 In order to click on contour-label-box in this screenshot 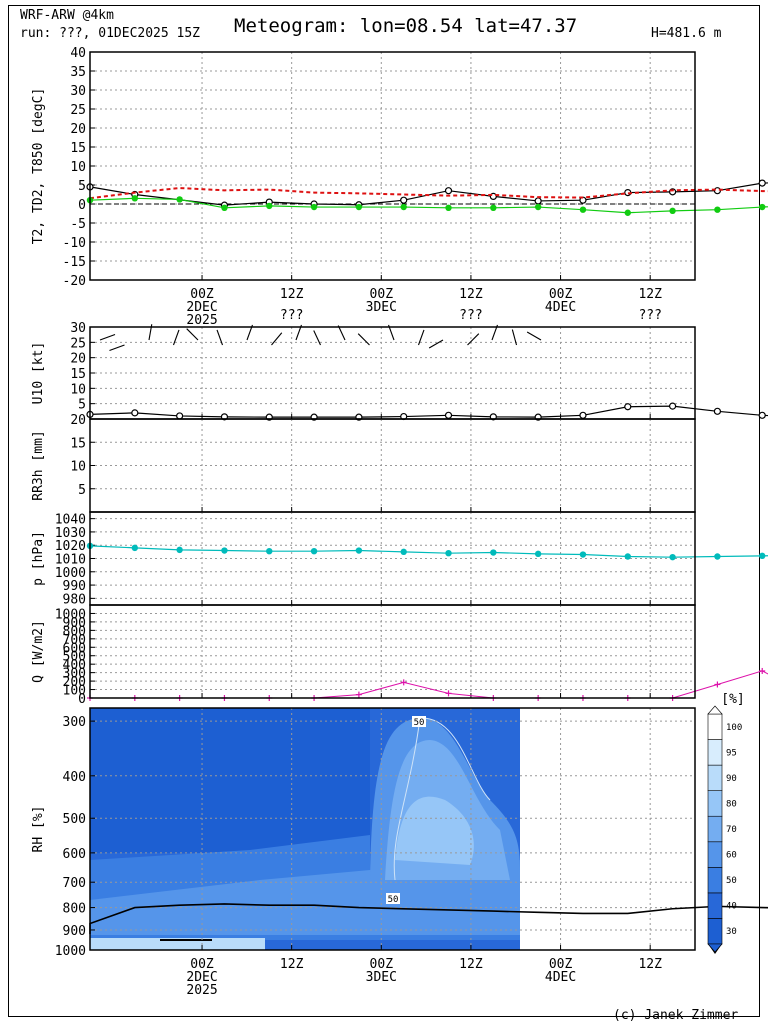, I will do `click(419, 721)`.